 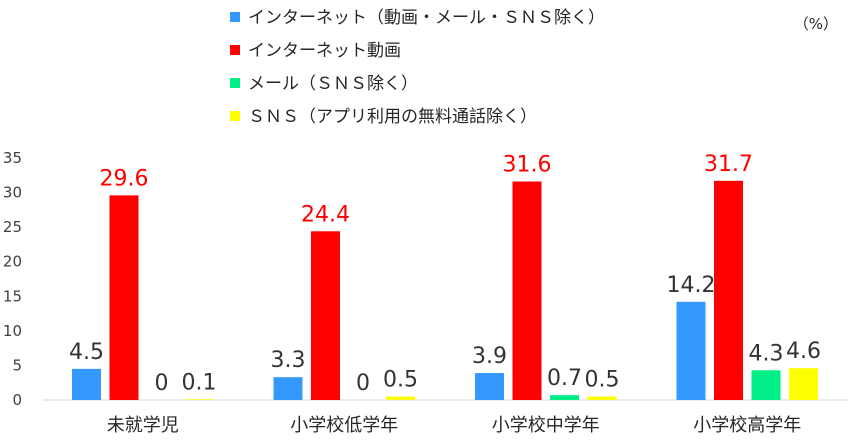 What do you see at coordinates (546, 425) in the screenshot?
I see `x-tick-label: 小学校中学年` at bounding box center [546, 425].